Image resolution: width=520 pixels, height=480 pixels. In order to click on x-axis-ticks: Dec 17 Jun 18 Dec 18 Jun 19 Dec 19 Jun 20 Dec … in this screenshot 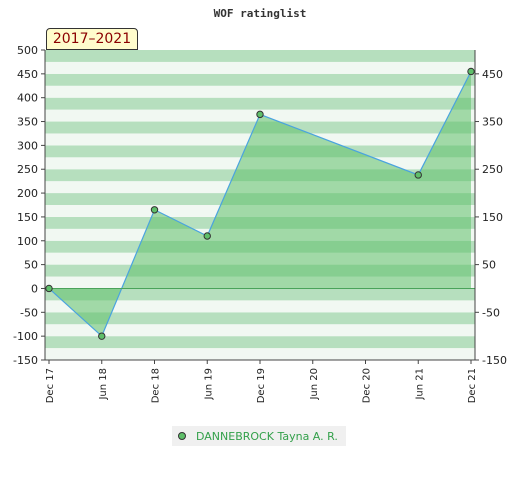, I will do `click(261, 381)`.